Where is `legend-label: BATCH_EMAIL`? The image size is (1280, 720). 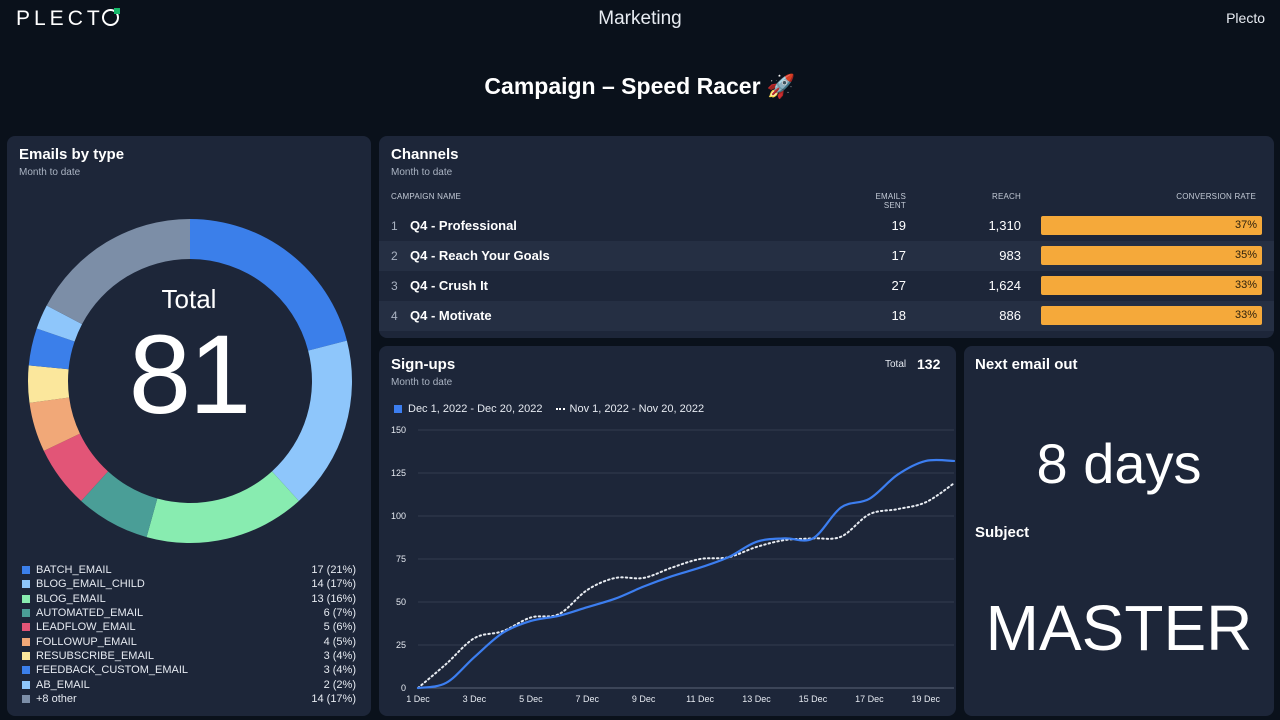 legend-label: BATCH_EMAIL is located at coordinates (74, 570).